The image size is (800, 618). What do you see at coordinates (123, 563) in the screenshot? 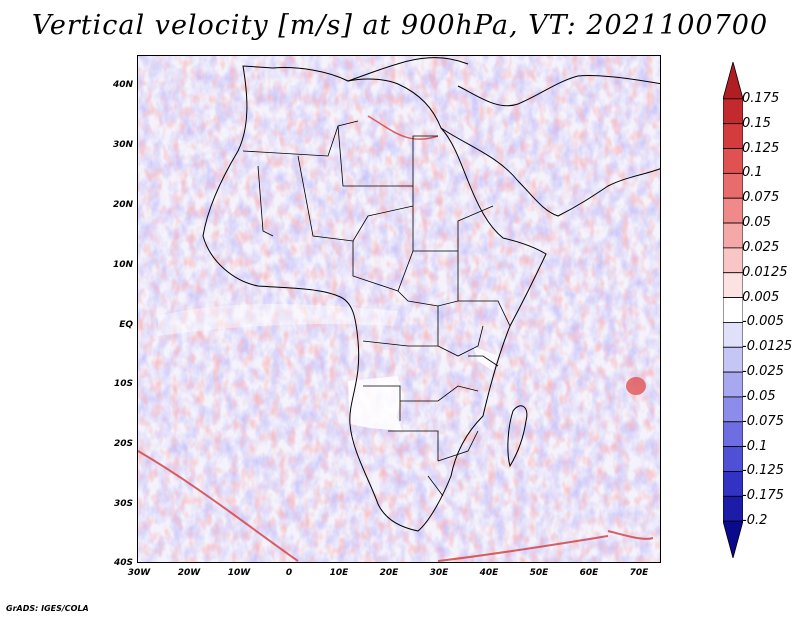
I see `lat-label-40s: 40S` at bounding box center [123, 563].